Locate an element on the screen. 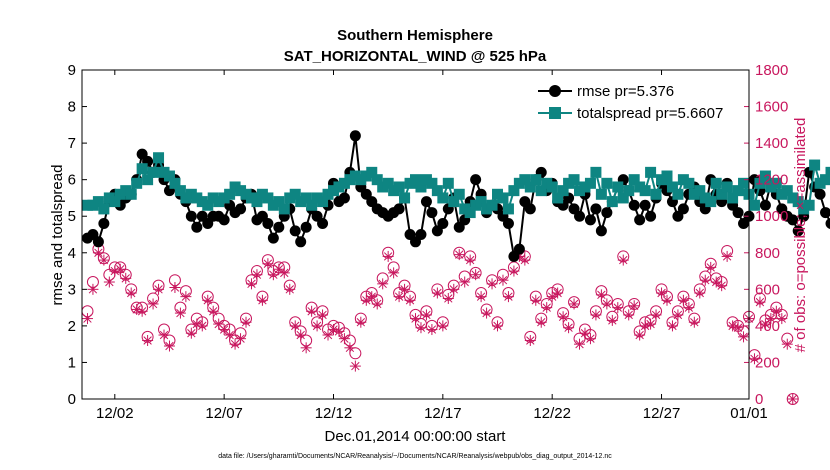 The width and height of the screenshot is (830, 470). x-tick-label: 01/01 is located at coordinates (749, 413).